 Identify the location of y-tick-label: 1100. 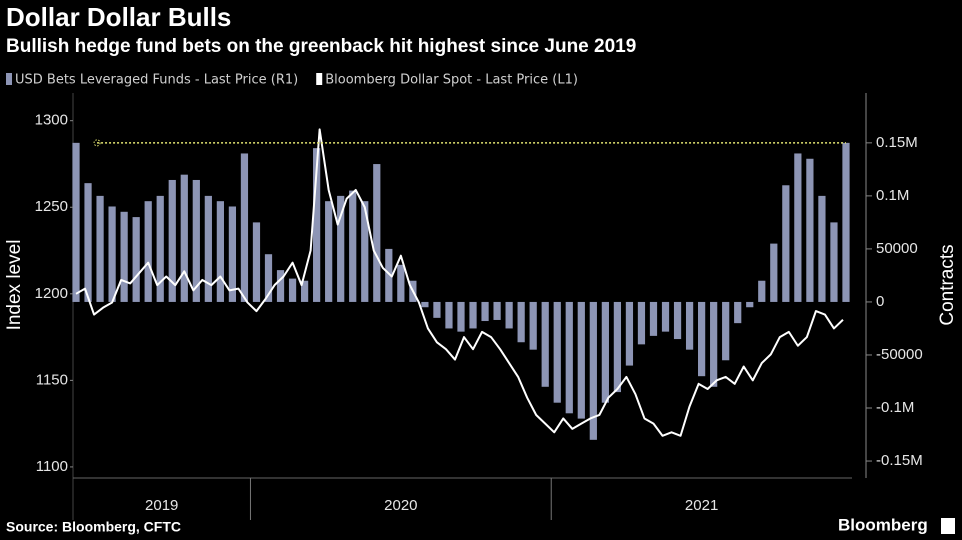
(52, 466).